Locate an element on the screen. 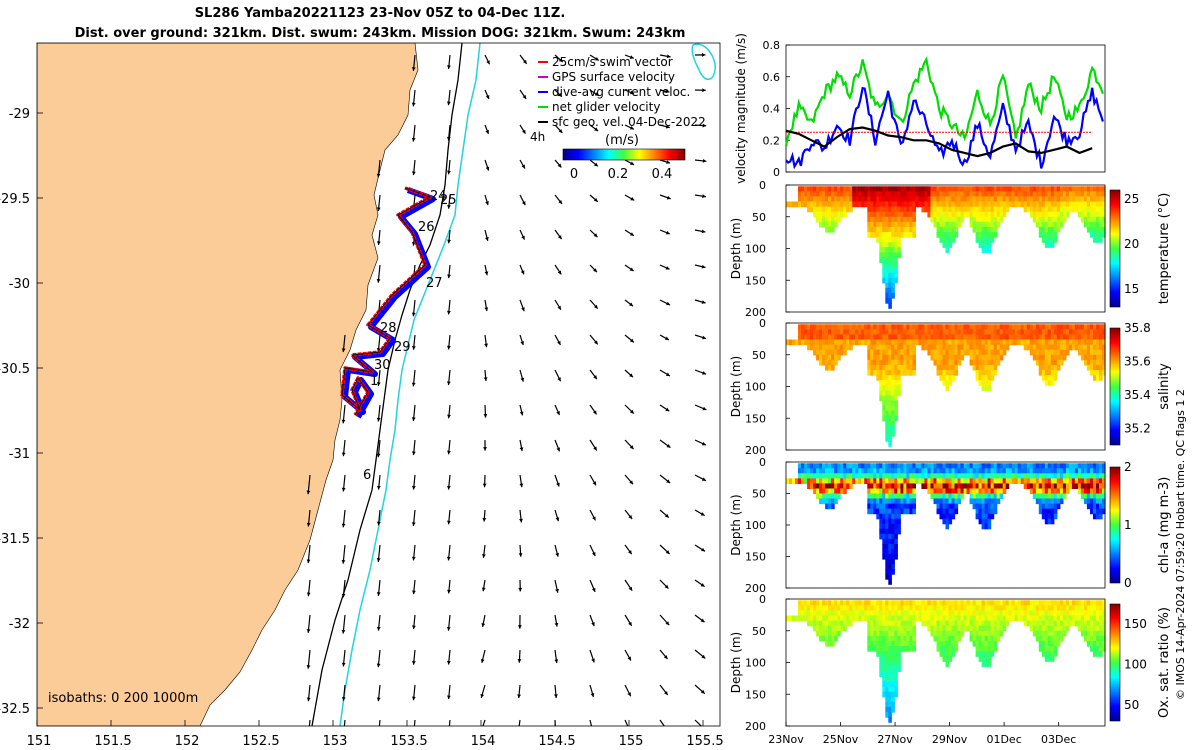 This screenshot has height=750, width=1200. velocity-arrowhead is located at coordinates (596, 58).